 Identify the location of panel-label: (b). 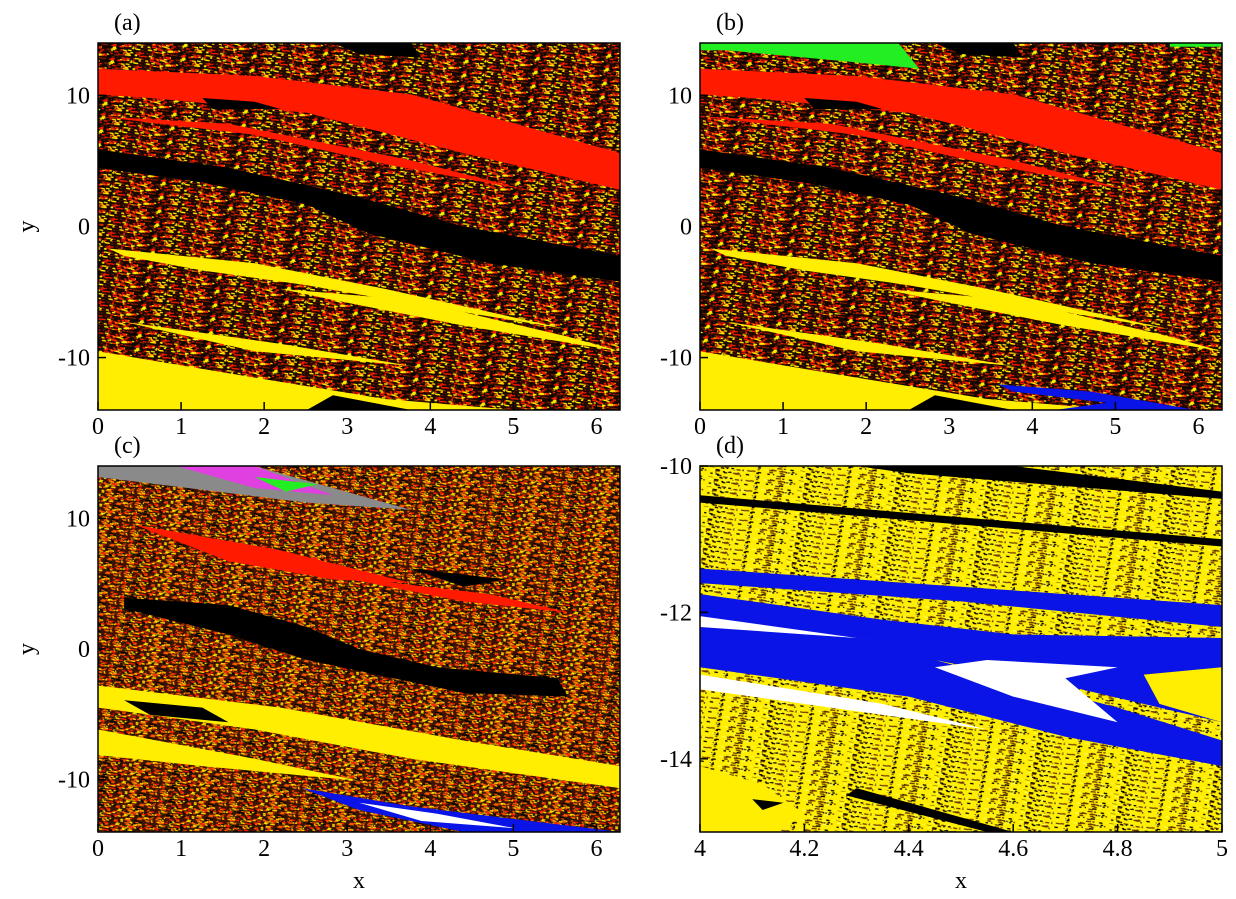
(730, 23).